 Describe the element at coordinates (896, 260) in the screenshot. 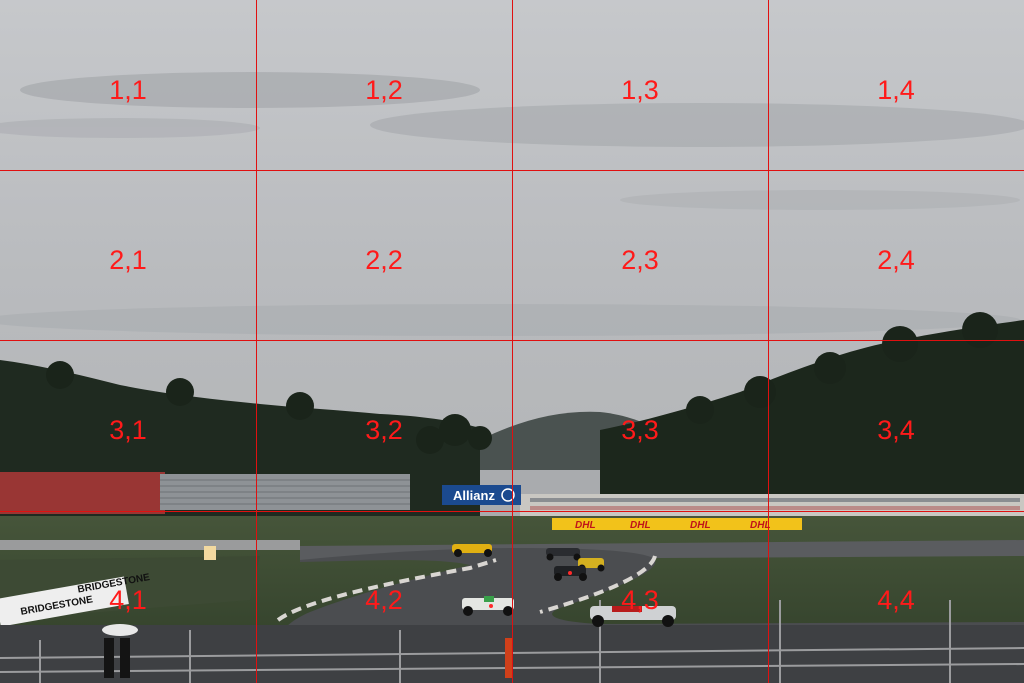

I see `cell-label-2-4: 2,4` at that location.